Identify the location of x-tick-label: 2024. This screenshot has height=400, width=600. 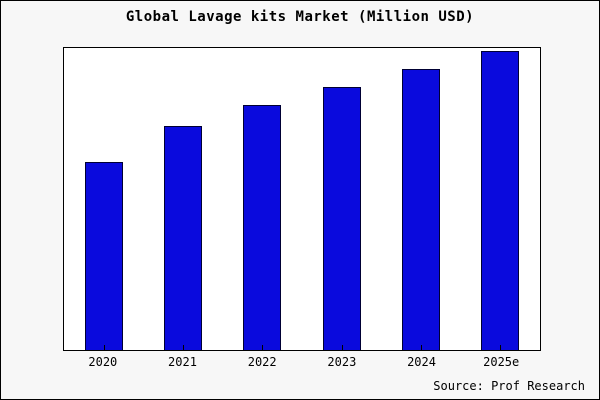
(421, 362).